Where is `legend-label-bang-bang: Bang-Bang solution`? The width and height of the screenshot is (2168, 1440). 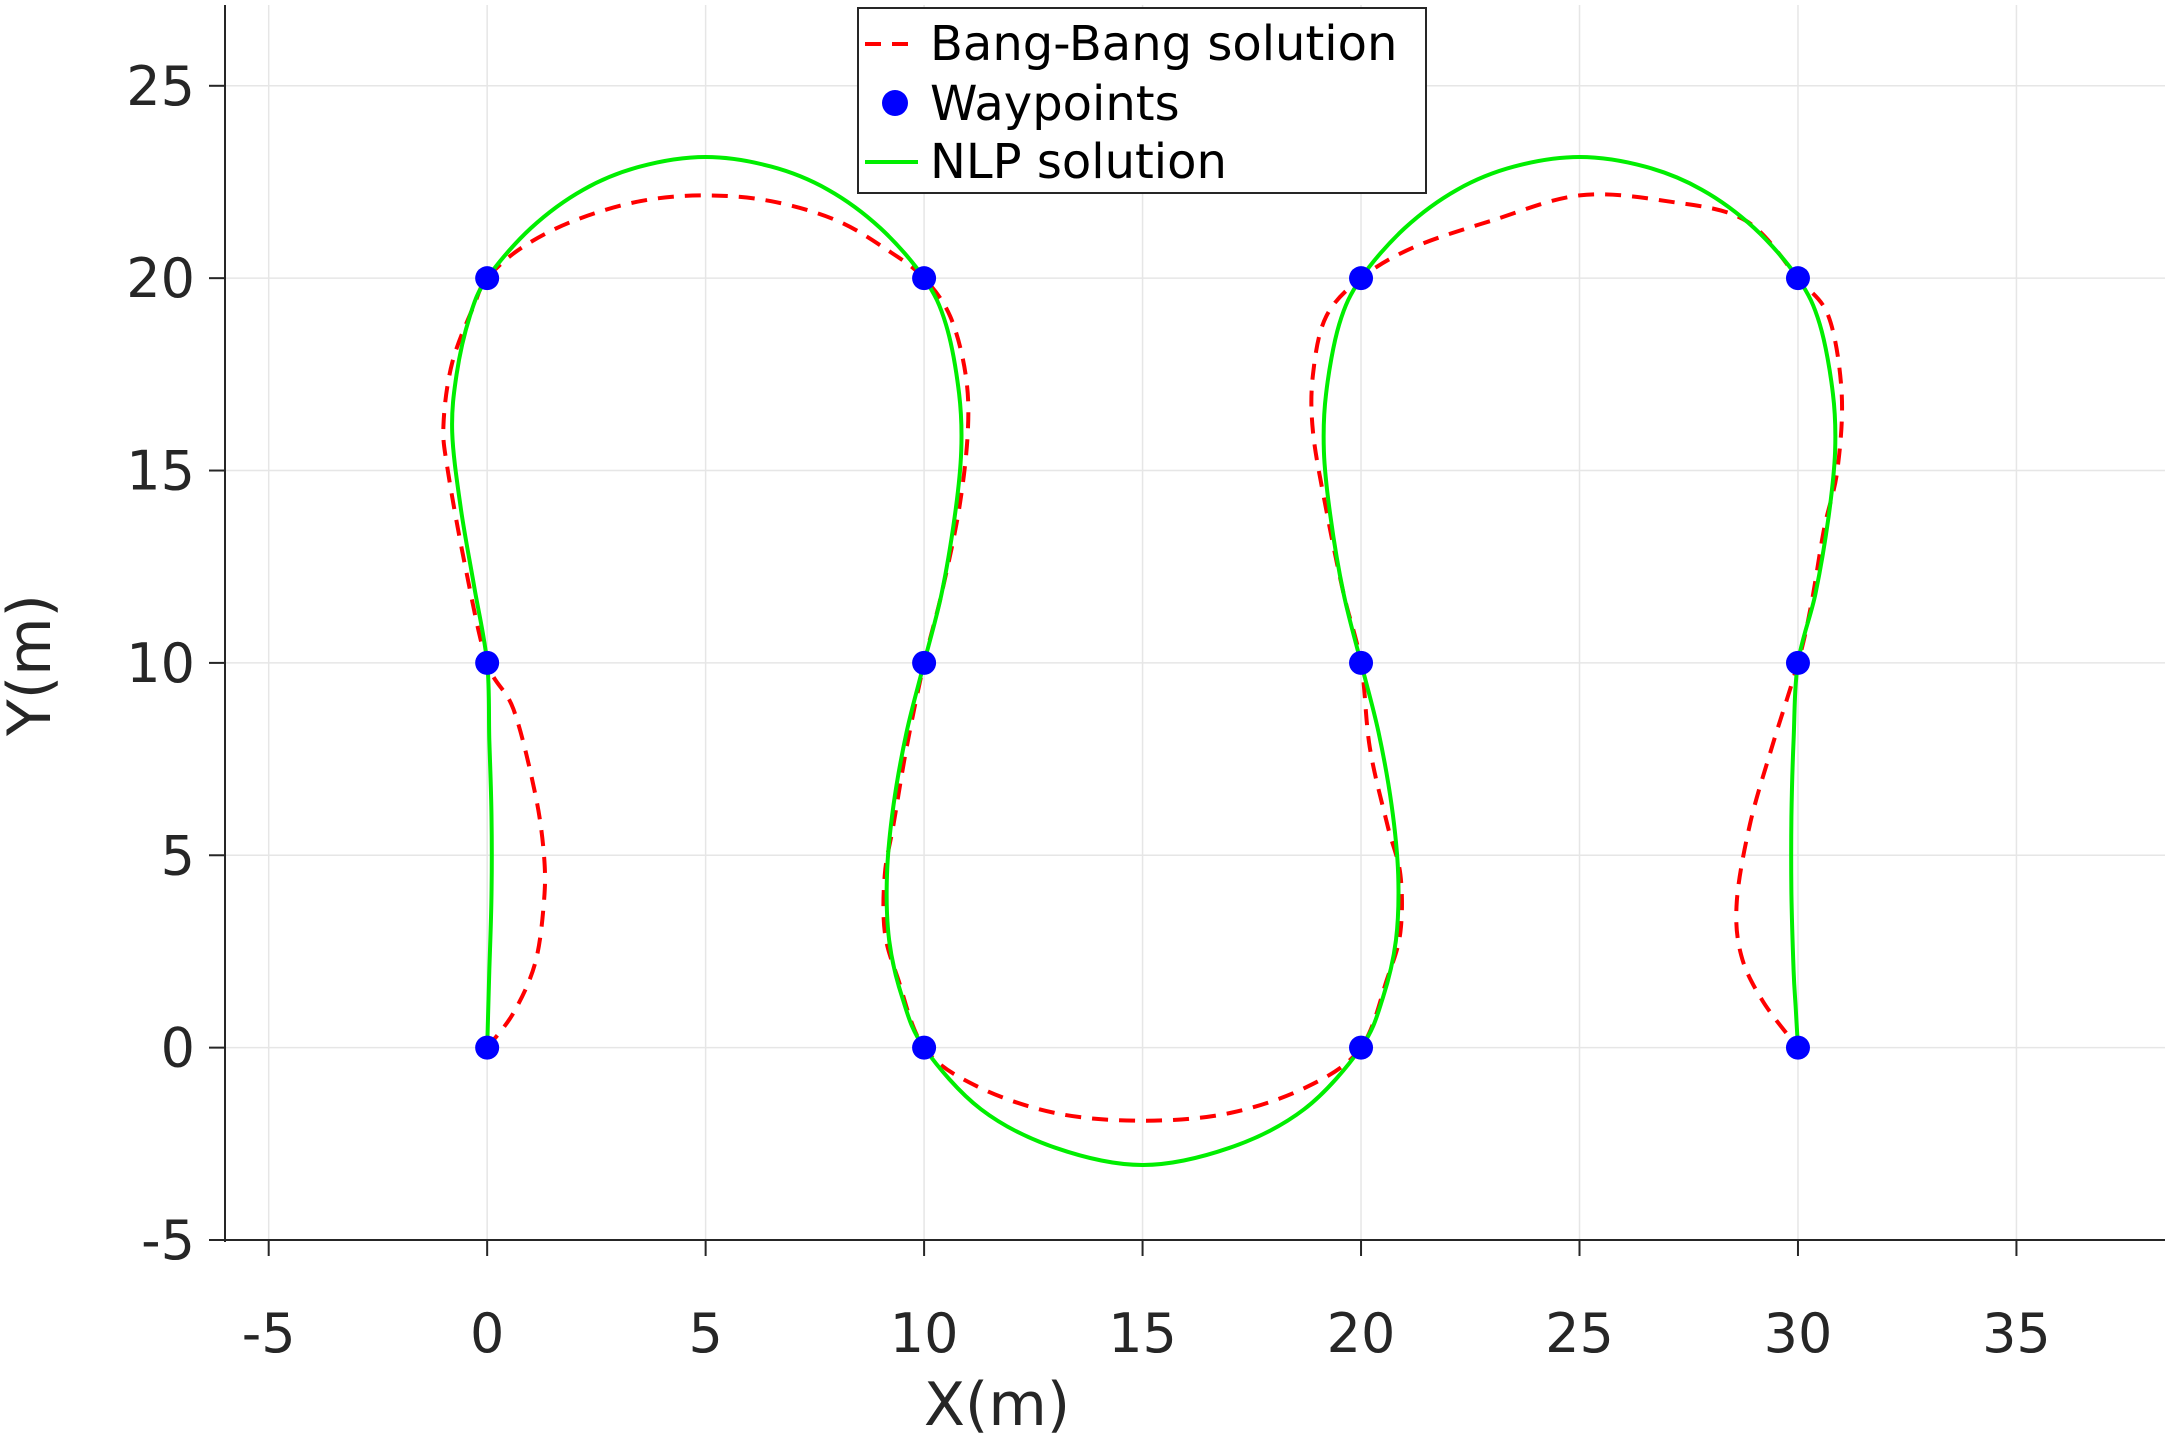
legend-label-bang-bang: Bang-Bang solution is located at coordinates (1163, 44).